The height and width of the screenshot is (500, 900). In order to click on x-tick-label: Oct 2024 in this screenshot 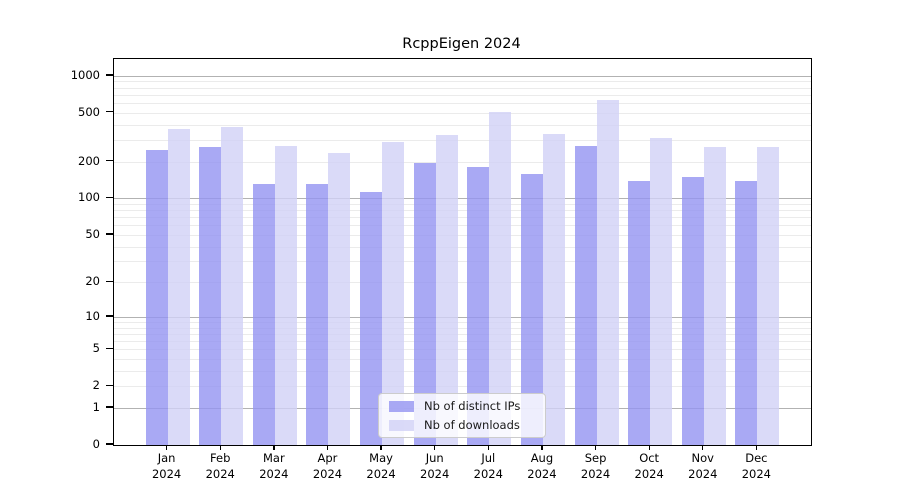, I will do `click(649, 466)`.